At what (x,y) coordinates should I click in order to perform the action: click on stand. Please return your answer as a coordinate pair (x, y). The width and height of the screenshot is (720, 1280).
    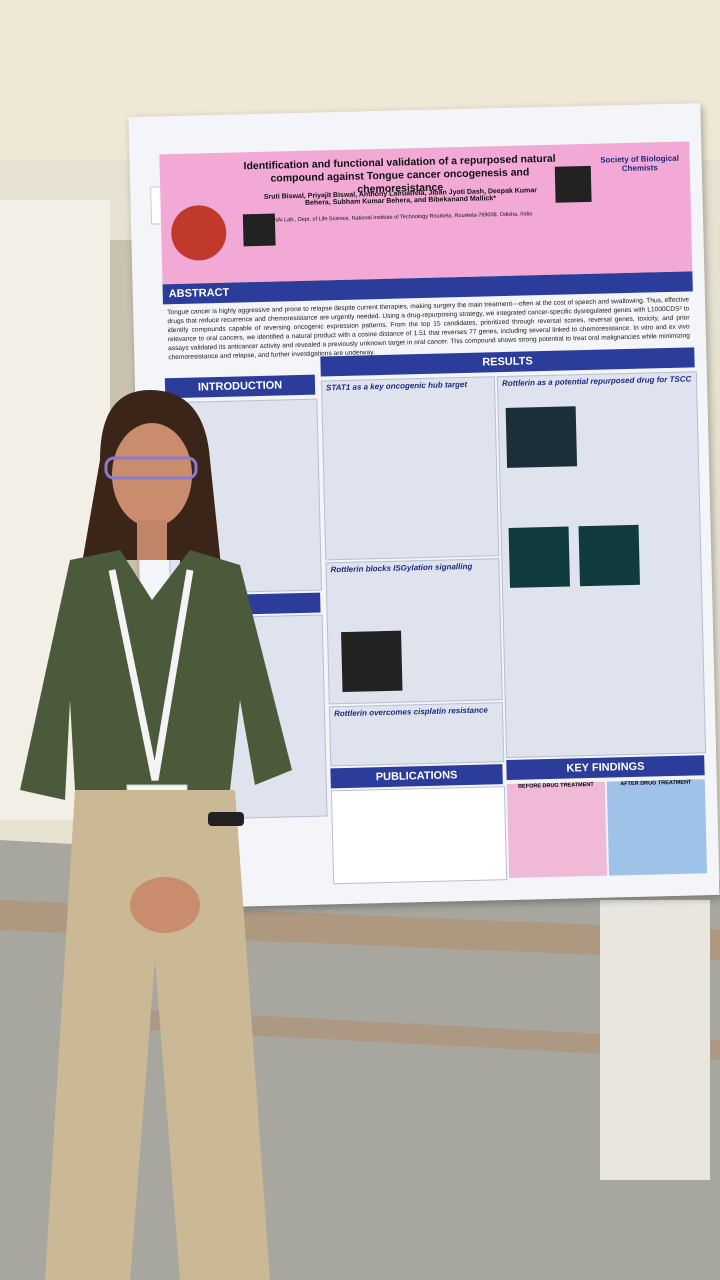
    Looking at the image, I should click on (655, 1040).